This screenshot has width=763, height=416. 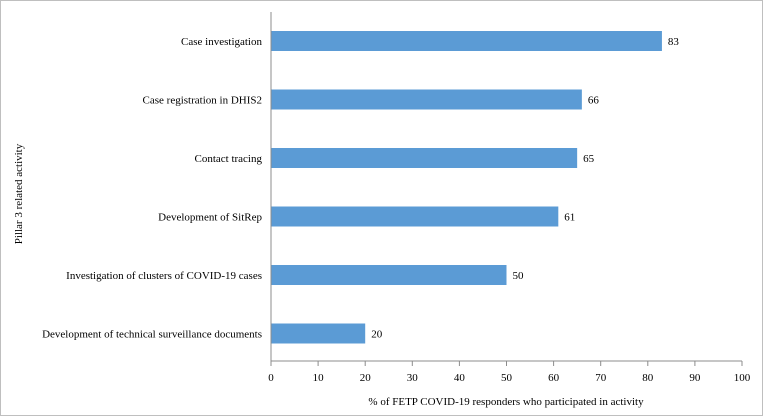 I want to click on x-tick-label: 40, so click(x=460, y=378).